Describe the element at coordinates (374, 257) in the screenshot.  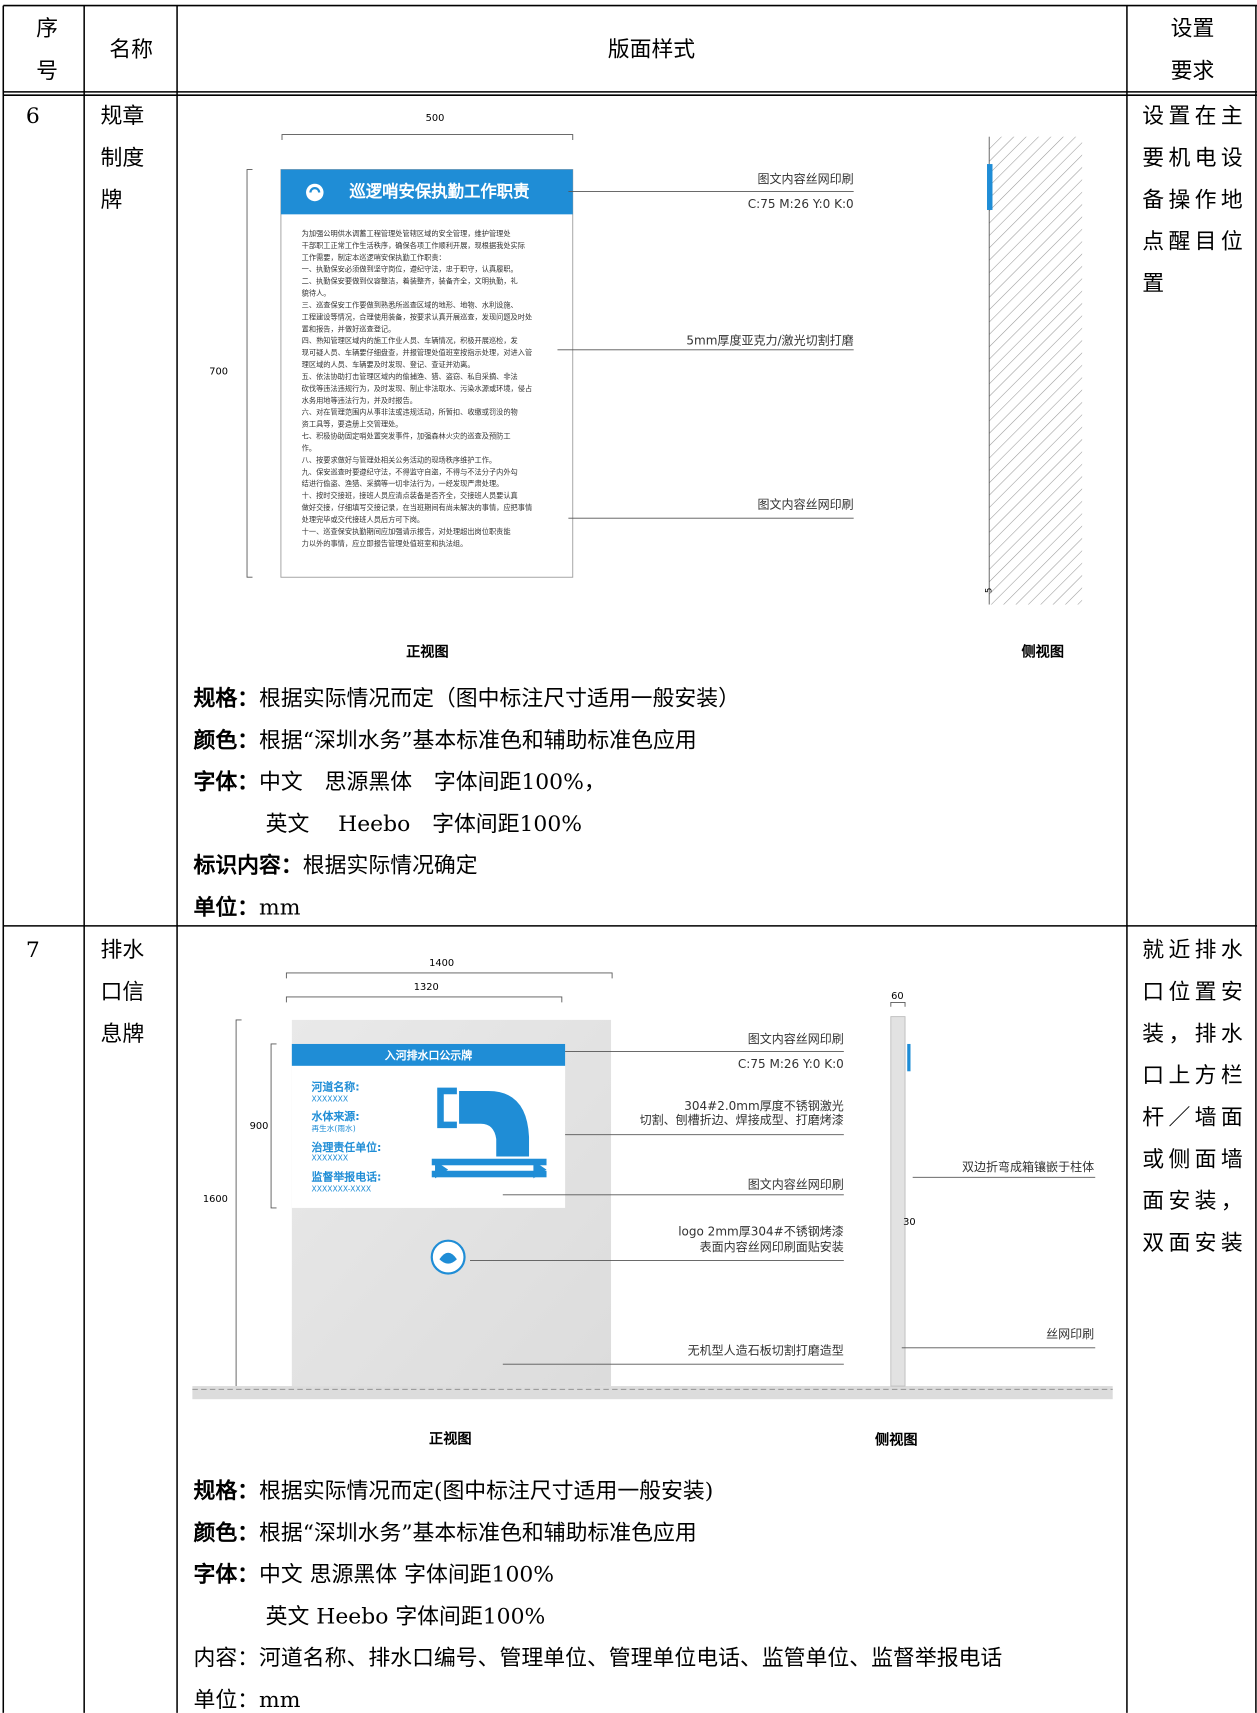
I see `board-text: 工作需要，制定本巡逻哨安保执勤工作职责：` at that location.